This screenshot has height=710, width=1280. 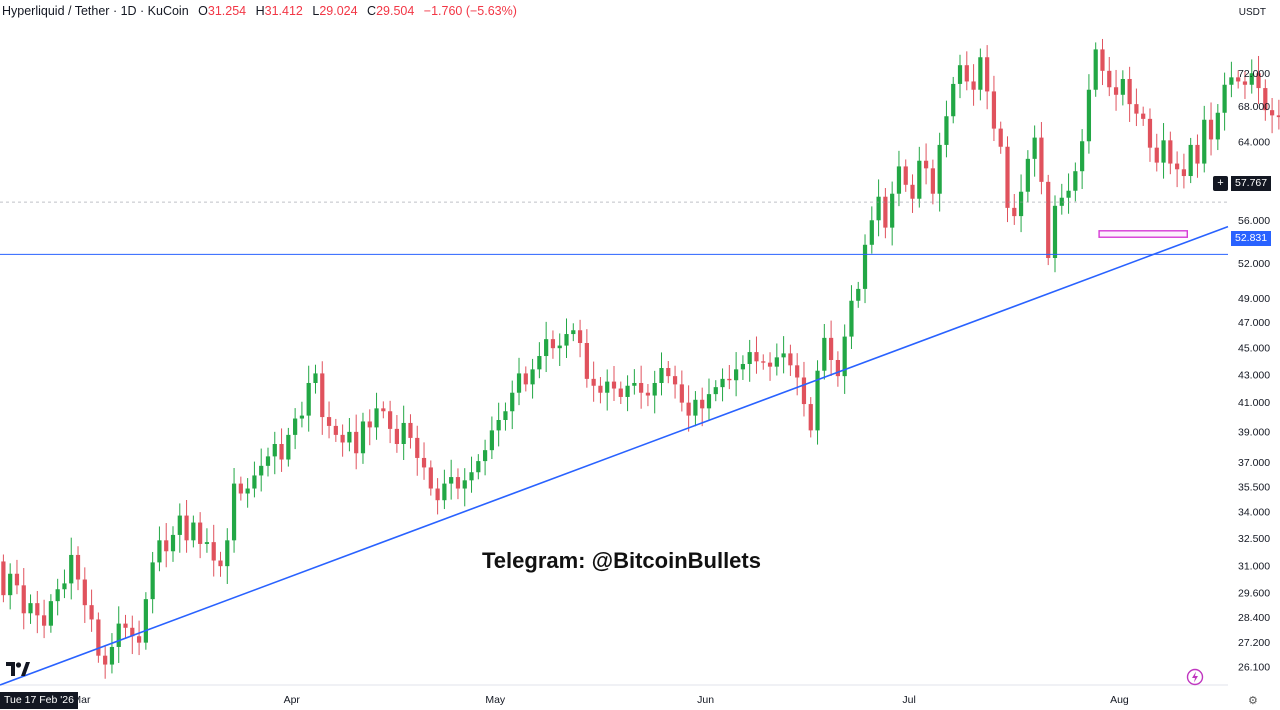 I want to click on x-tick-label: May, so click(x=495, y=700).